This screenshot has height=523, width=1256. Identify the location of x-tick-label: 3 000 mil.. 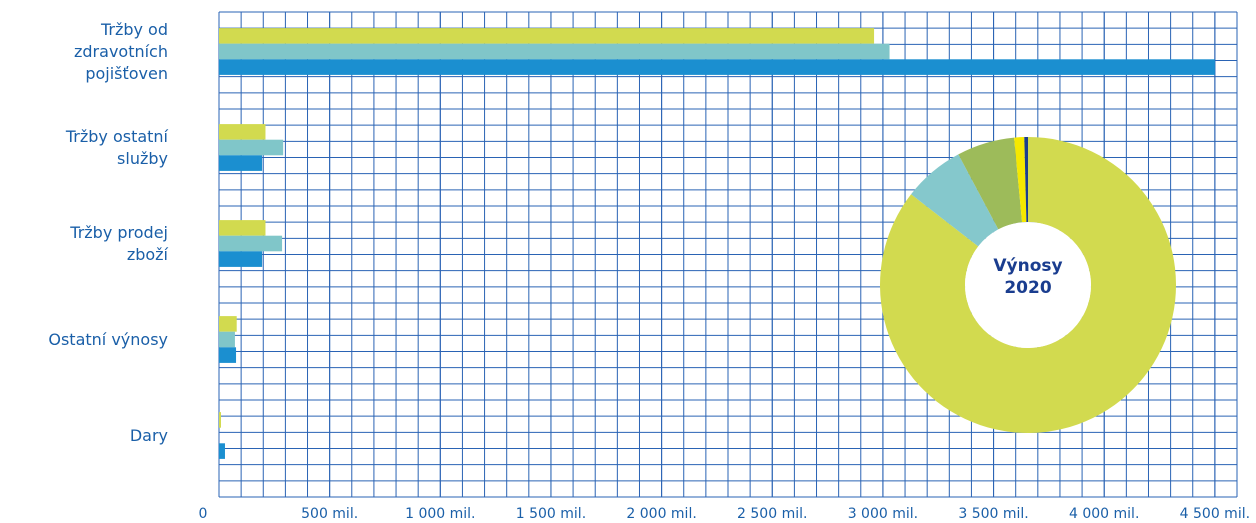
(883, 514).